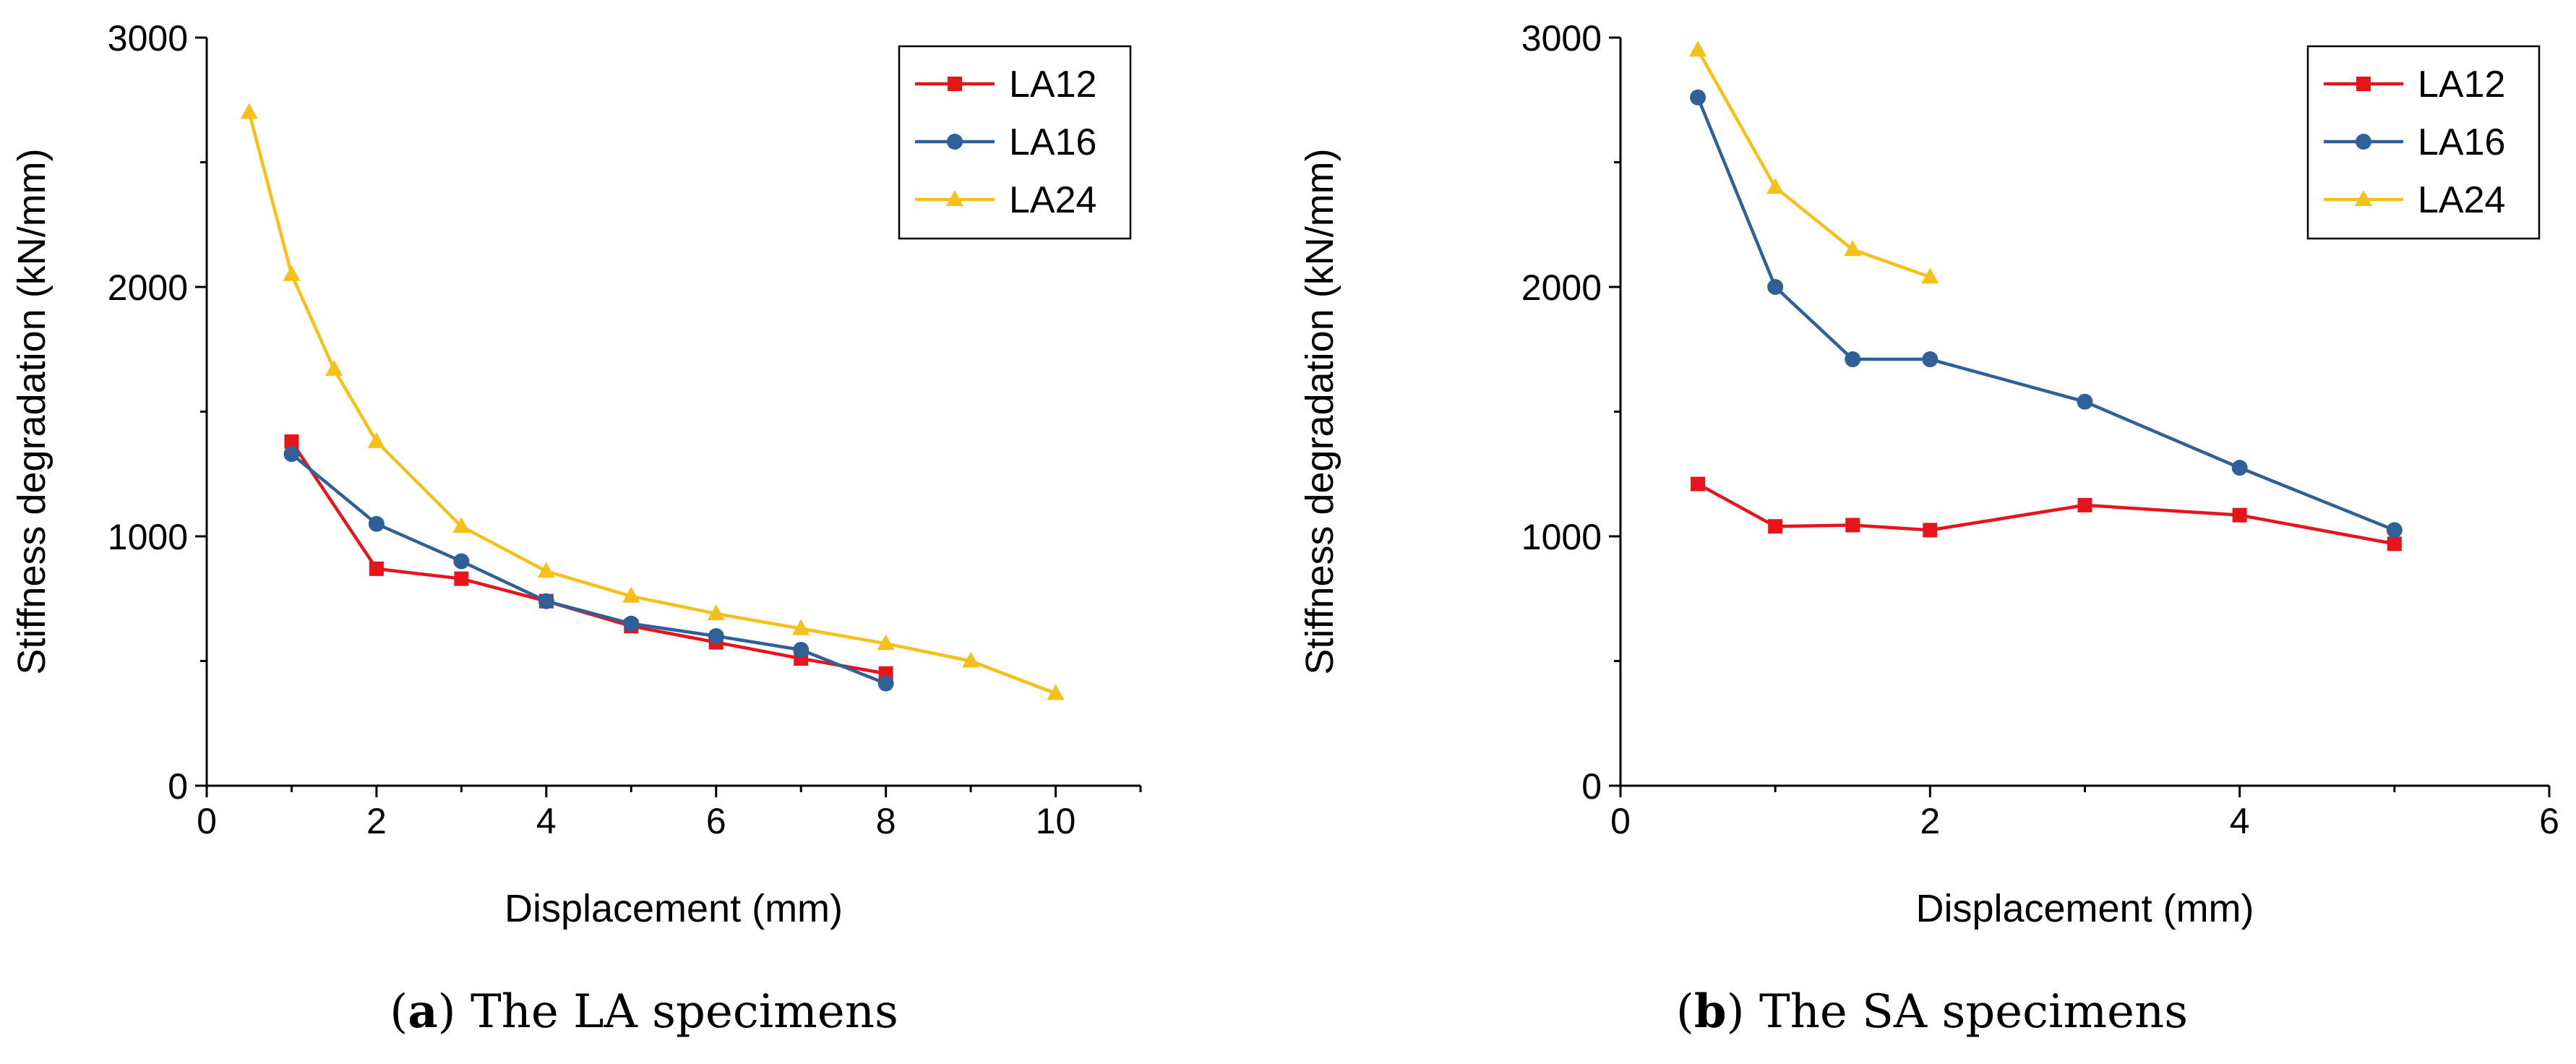 This screenshot has height=1064, width=2576. I want to click on caption-a: (a) The LA specimens, so click(644, 1011).